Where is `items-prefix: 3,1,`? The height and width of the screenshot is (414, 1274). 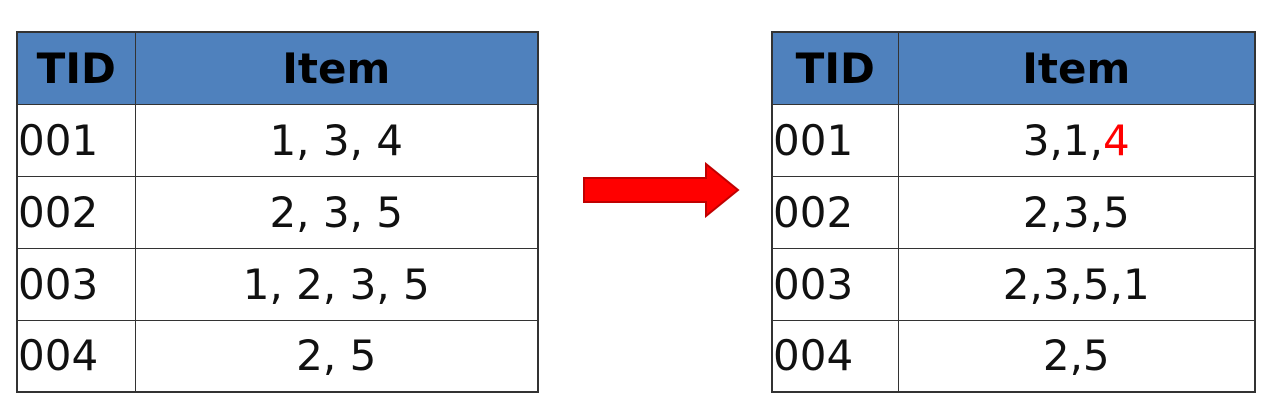 items-prefix: 3,1, is located at coordinates (1062, 140).